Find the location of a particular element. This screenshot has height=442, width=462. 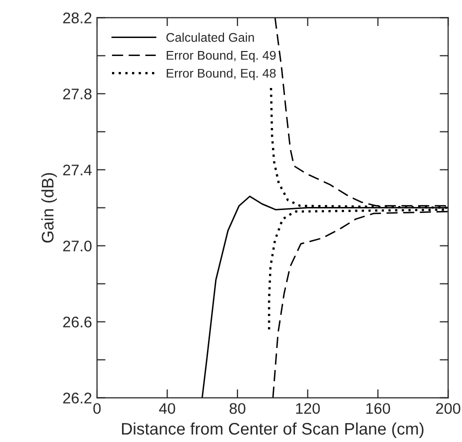

y-tick-label: 28.2 is located at coordinates (77, 18).